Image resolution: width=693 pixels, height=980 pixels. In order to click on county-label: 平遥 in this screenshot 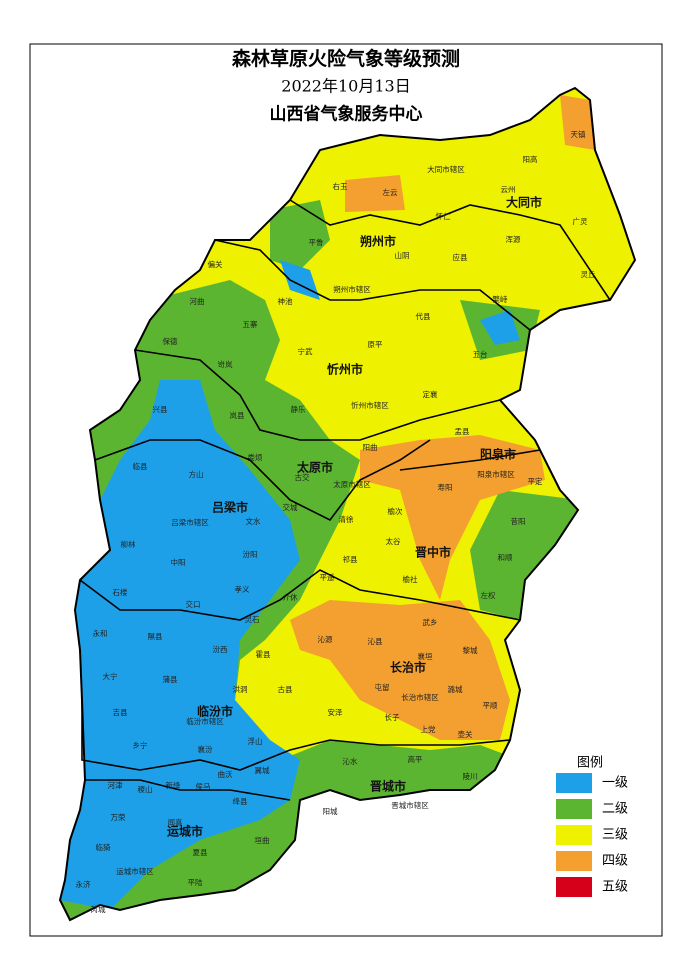, I will do `click(327, 577)`.